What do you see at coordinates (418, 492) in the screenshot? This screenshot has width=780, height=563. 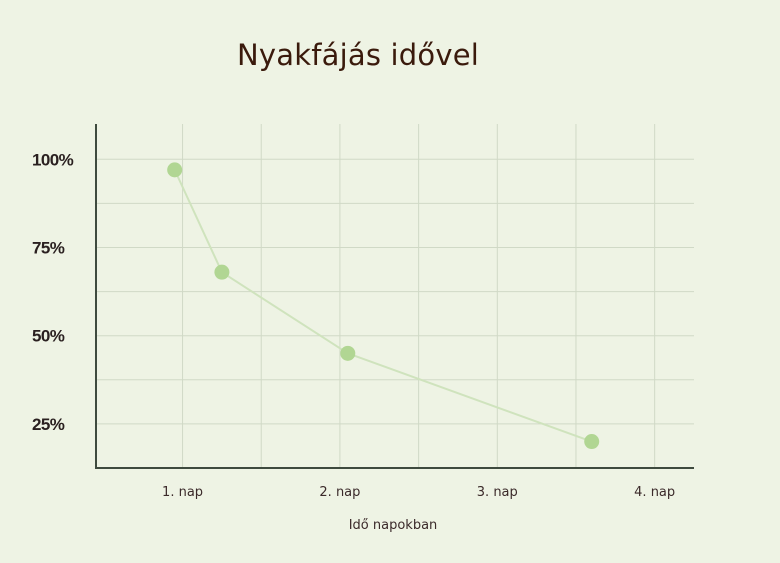 I see `x-tick-labels: 1. nap 2. nap 3. nap 4. nap` at bounding box center [418, 492].